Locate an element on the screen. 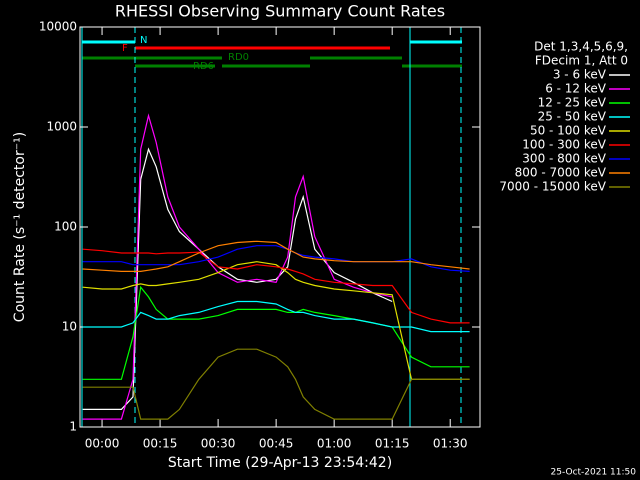 This screenshot has height=480, width=640. x-tick-label: 00:15 is located at coordinates (160, 444).